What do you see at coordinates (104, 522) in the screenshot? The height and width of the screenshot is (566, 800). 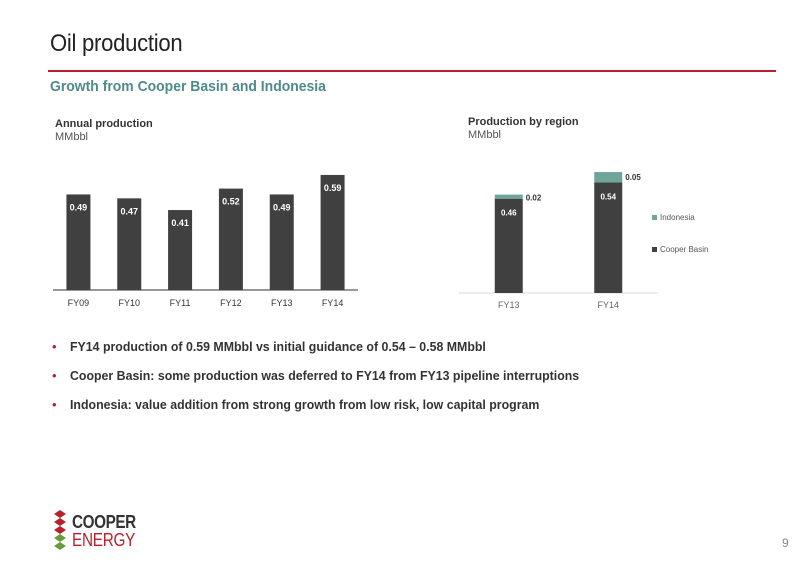 I see `logo-text-cooper: COOPER` at bounding box center [104, 522].